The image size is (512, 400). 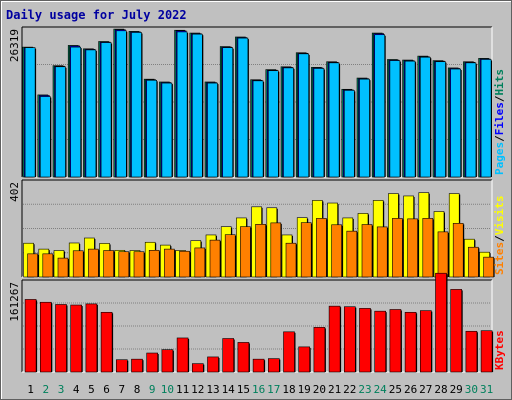 What do you see at coordinates (499, 118) in the screenshot?
I see `legend-item-files: Files` at bounding box center [499, 118].